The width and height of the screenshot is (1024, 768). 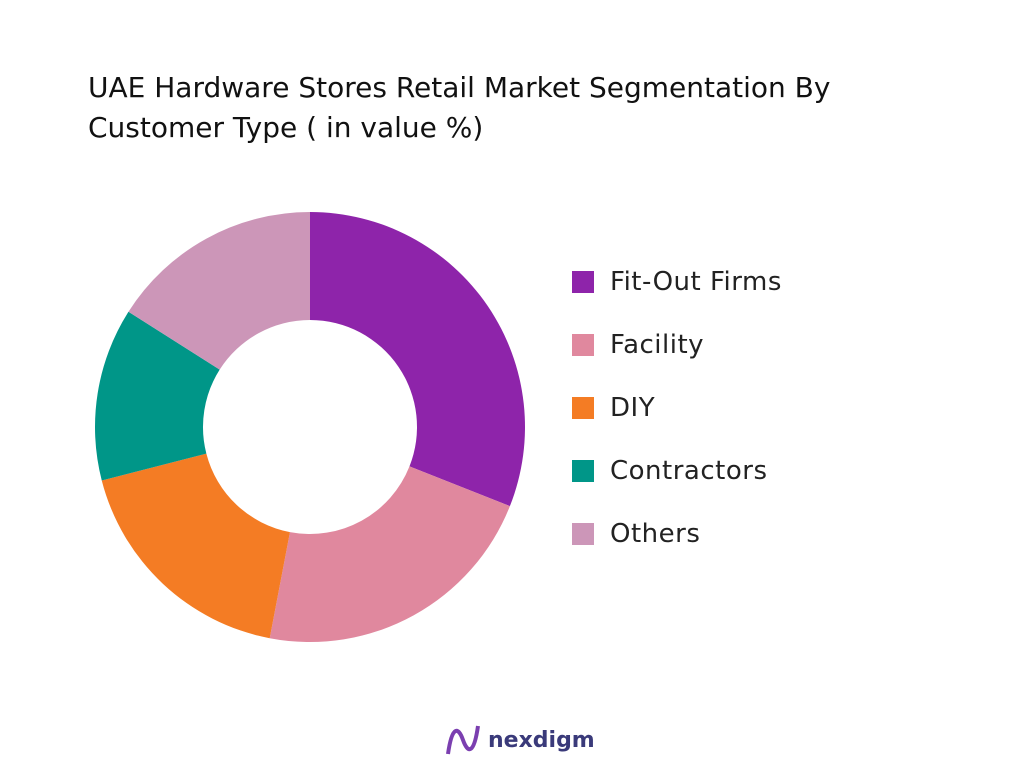 What do you see at coordinates (657, 344) in the screenshot?
I see `legend-label: Facility` at bounding box center [657, 344].